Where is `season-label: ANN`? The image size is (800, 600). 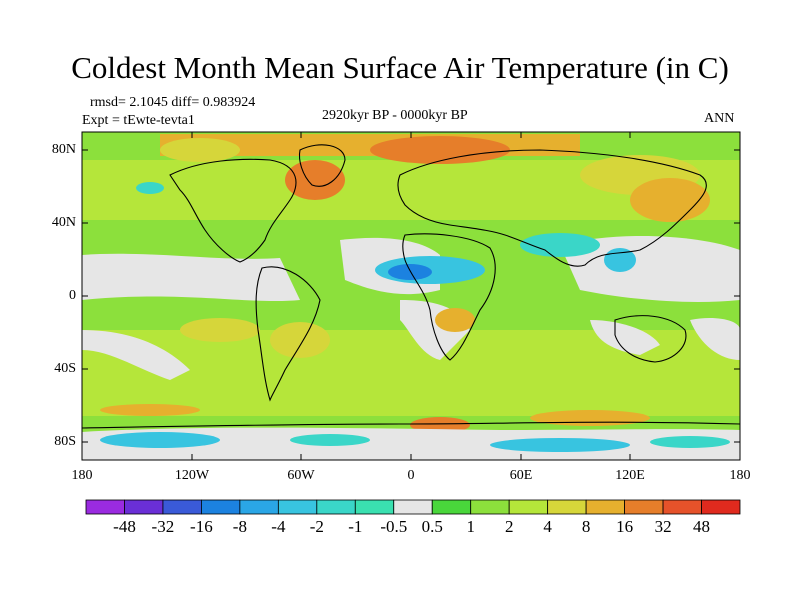 season-label: ANN is located at coordinates (719, 118).